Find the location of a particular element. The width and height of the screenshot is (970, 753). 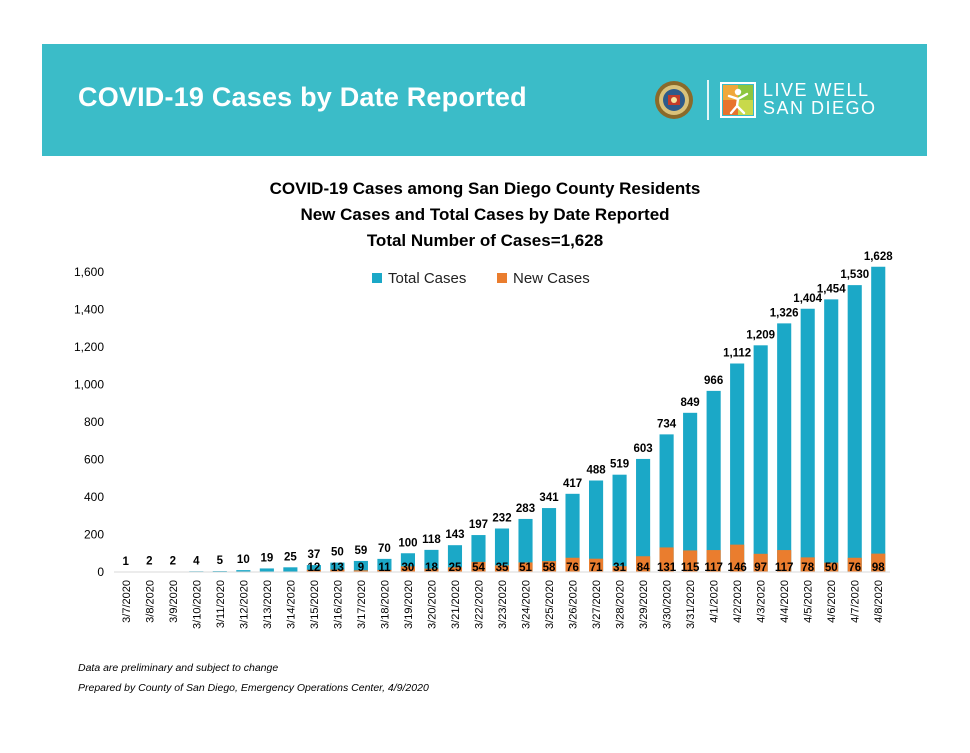

x-tick-label: 3/19/2020 is located at coordinates (409, 604).